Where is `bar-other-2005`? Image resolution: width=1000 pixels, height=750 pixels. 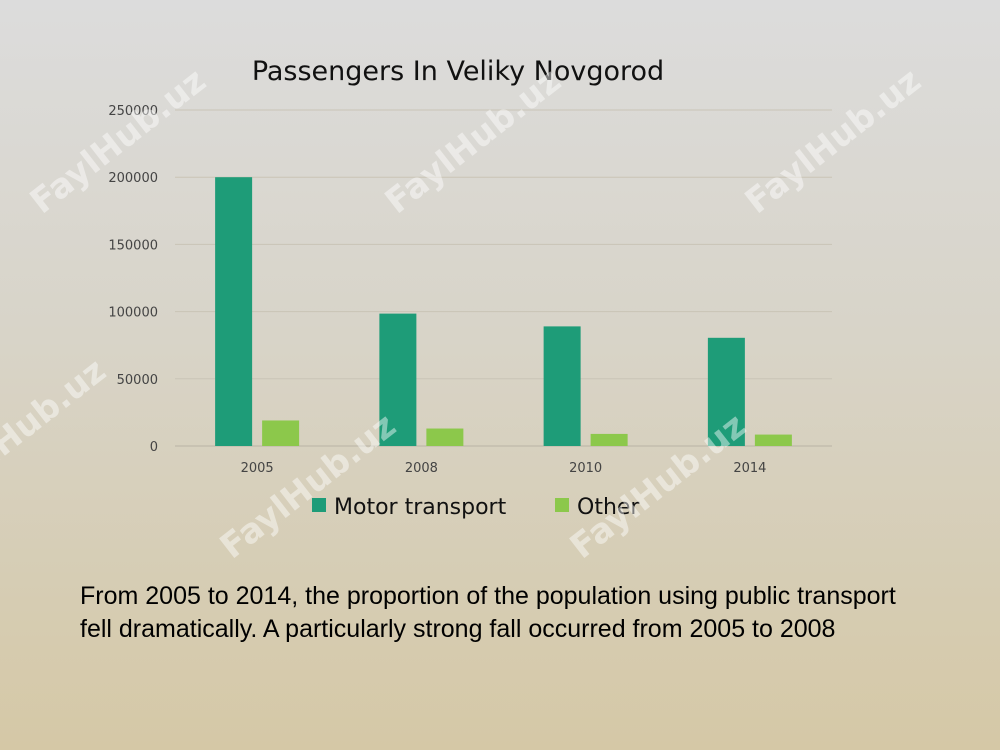 bar-other-2005 is located at coordinates (281, 433).